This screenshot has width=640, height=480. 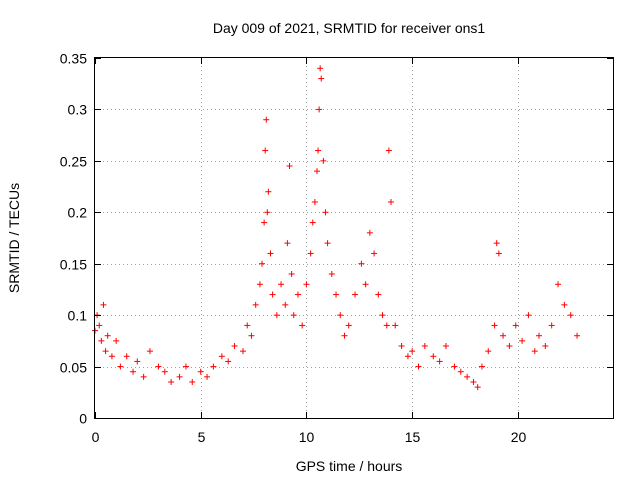 I want to click on y-tick-label: 0.2, so click(x=78, y=213).